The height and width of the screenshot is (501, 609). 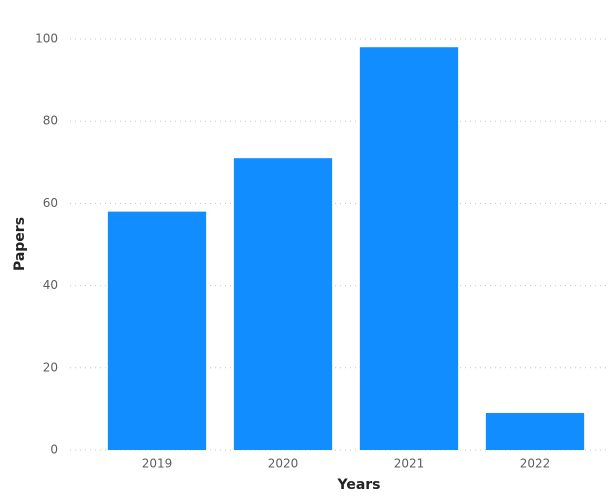 What do you see at coordinates (54, 450) in the screenshot?
I see `y-tick-label: 0` at bounding box center [54, 450].